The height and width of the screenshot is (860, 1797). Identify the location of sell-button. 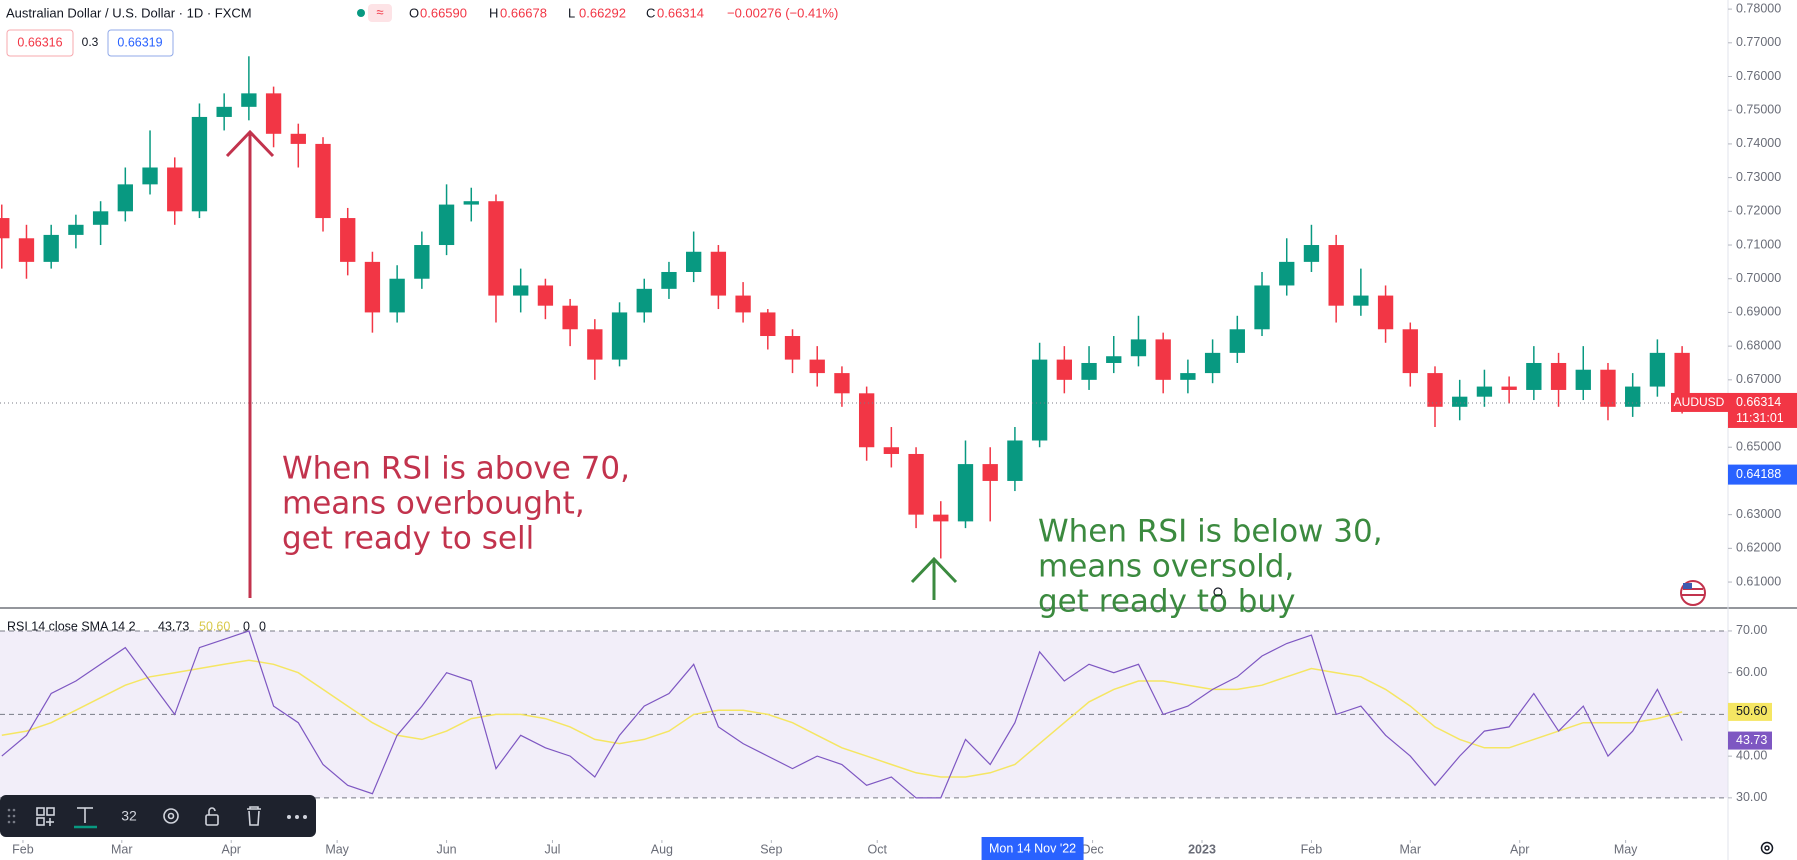
(40, 43).